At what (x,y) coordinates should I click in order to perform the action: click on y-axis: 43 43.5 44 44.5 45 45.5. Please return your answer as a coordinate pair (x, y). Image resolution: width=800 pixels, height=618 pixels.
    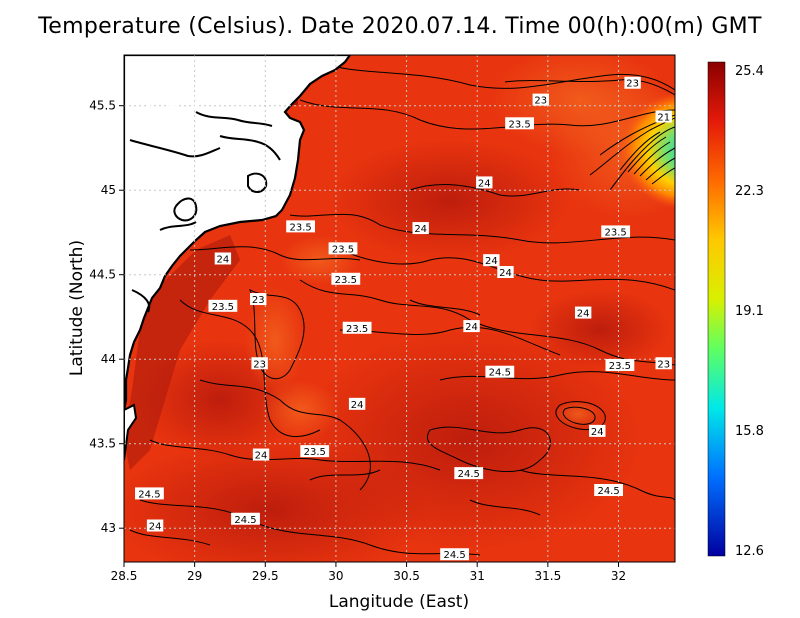
    Looking at the image, I should click on (106, 317).